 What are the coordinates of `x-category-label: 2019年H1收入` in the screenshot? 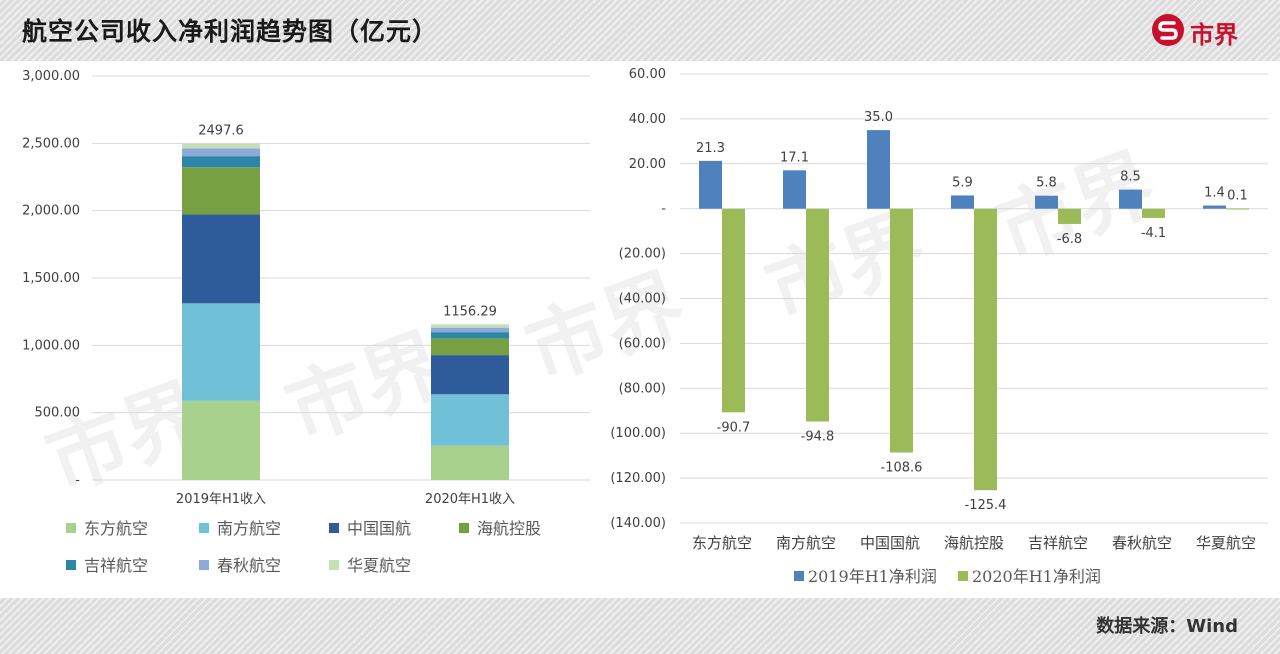 It's located at (221, 499).